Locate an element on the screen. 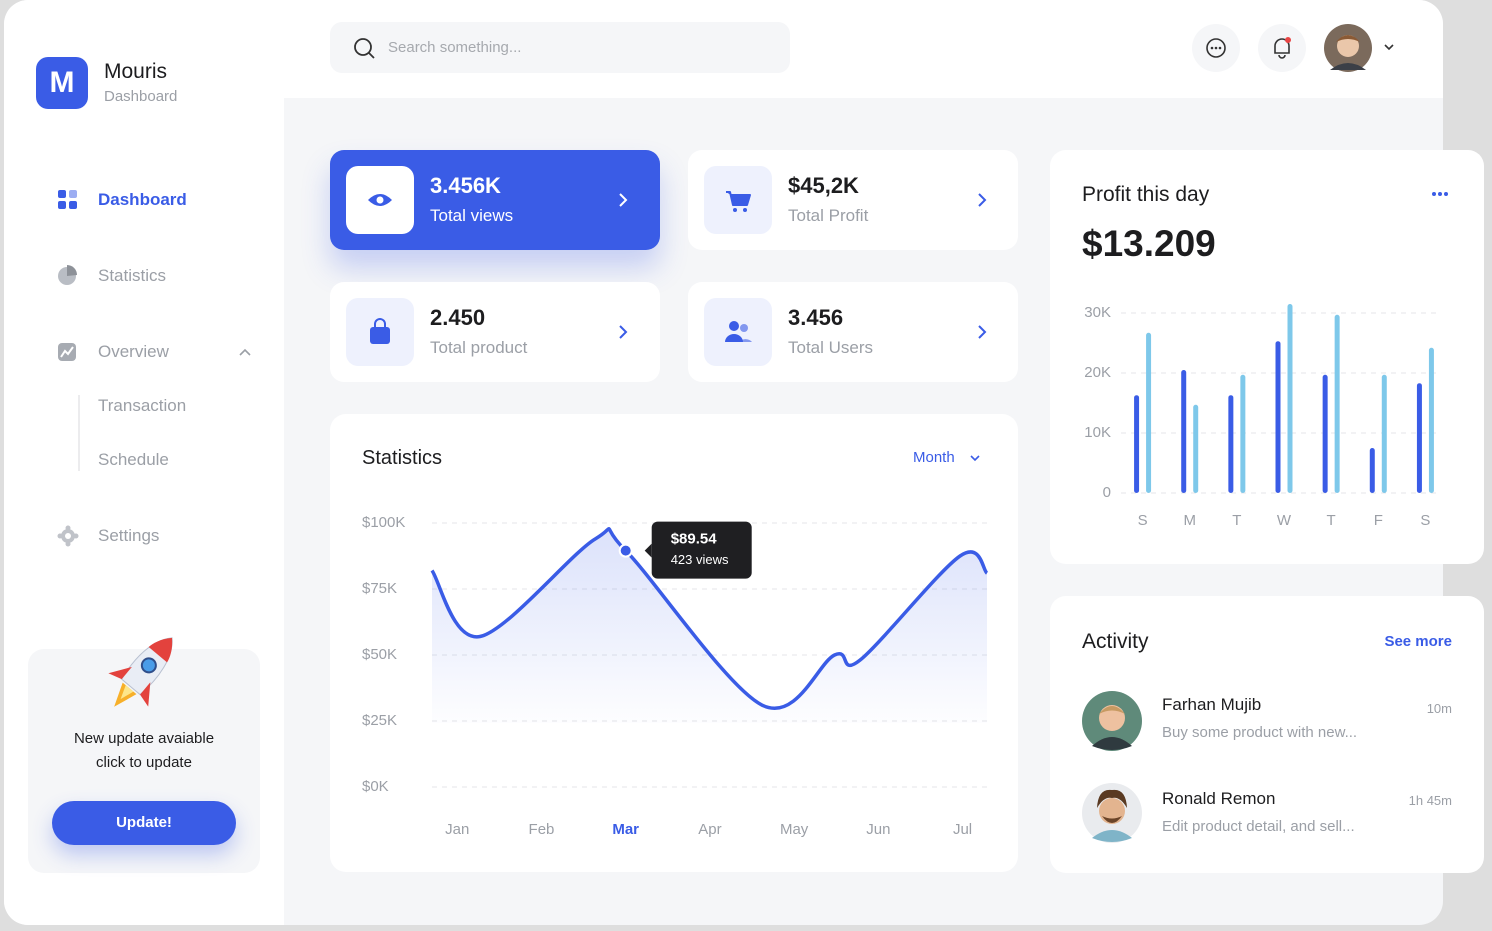  messages-dots is located at coordinates (1216, 48).